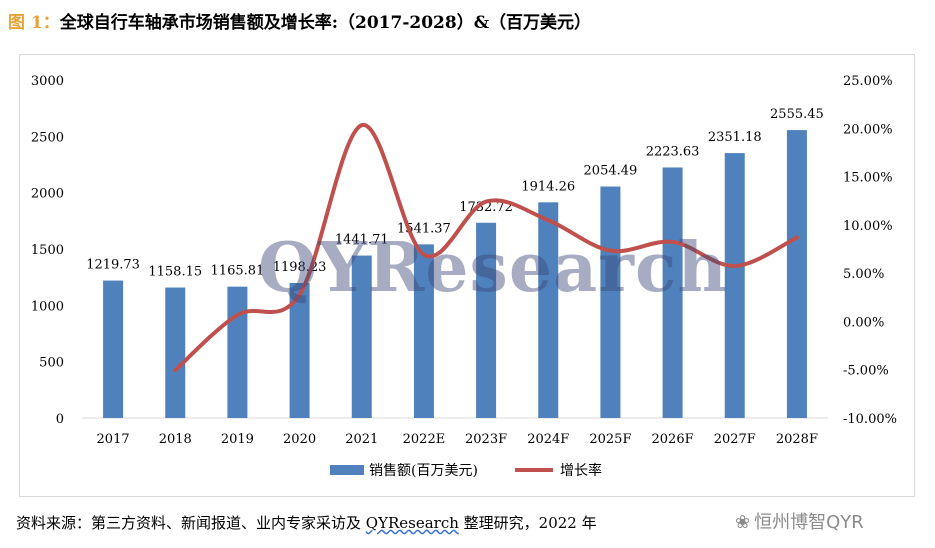 The height and width of the screenshot is (548, 935). What do you see at coordinates (412, 523) in the screenshot?
I see `source-brand: QYResearch` at bounding box center [412, 523].